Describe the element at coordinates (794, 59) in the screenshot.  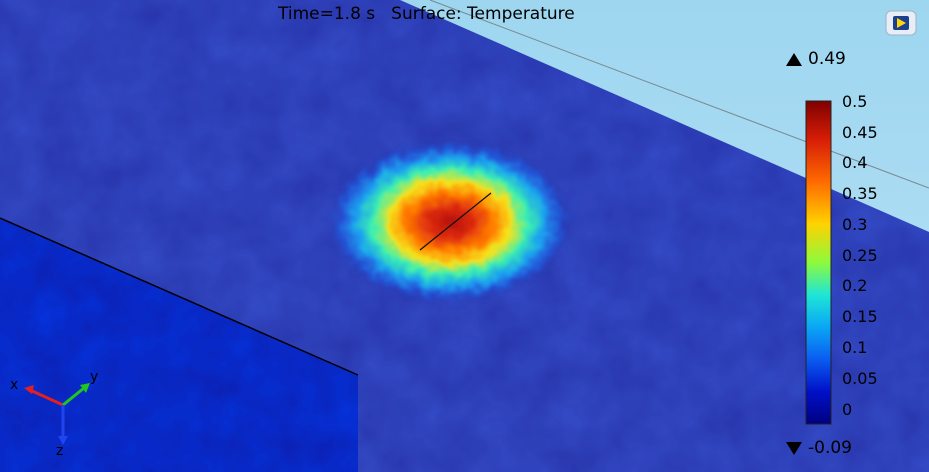
I see `triangle-up-icon` at that location.